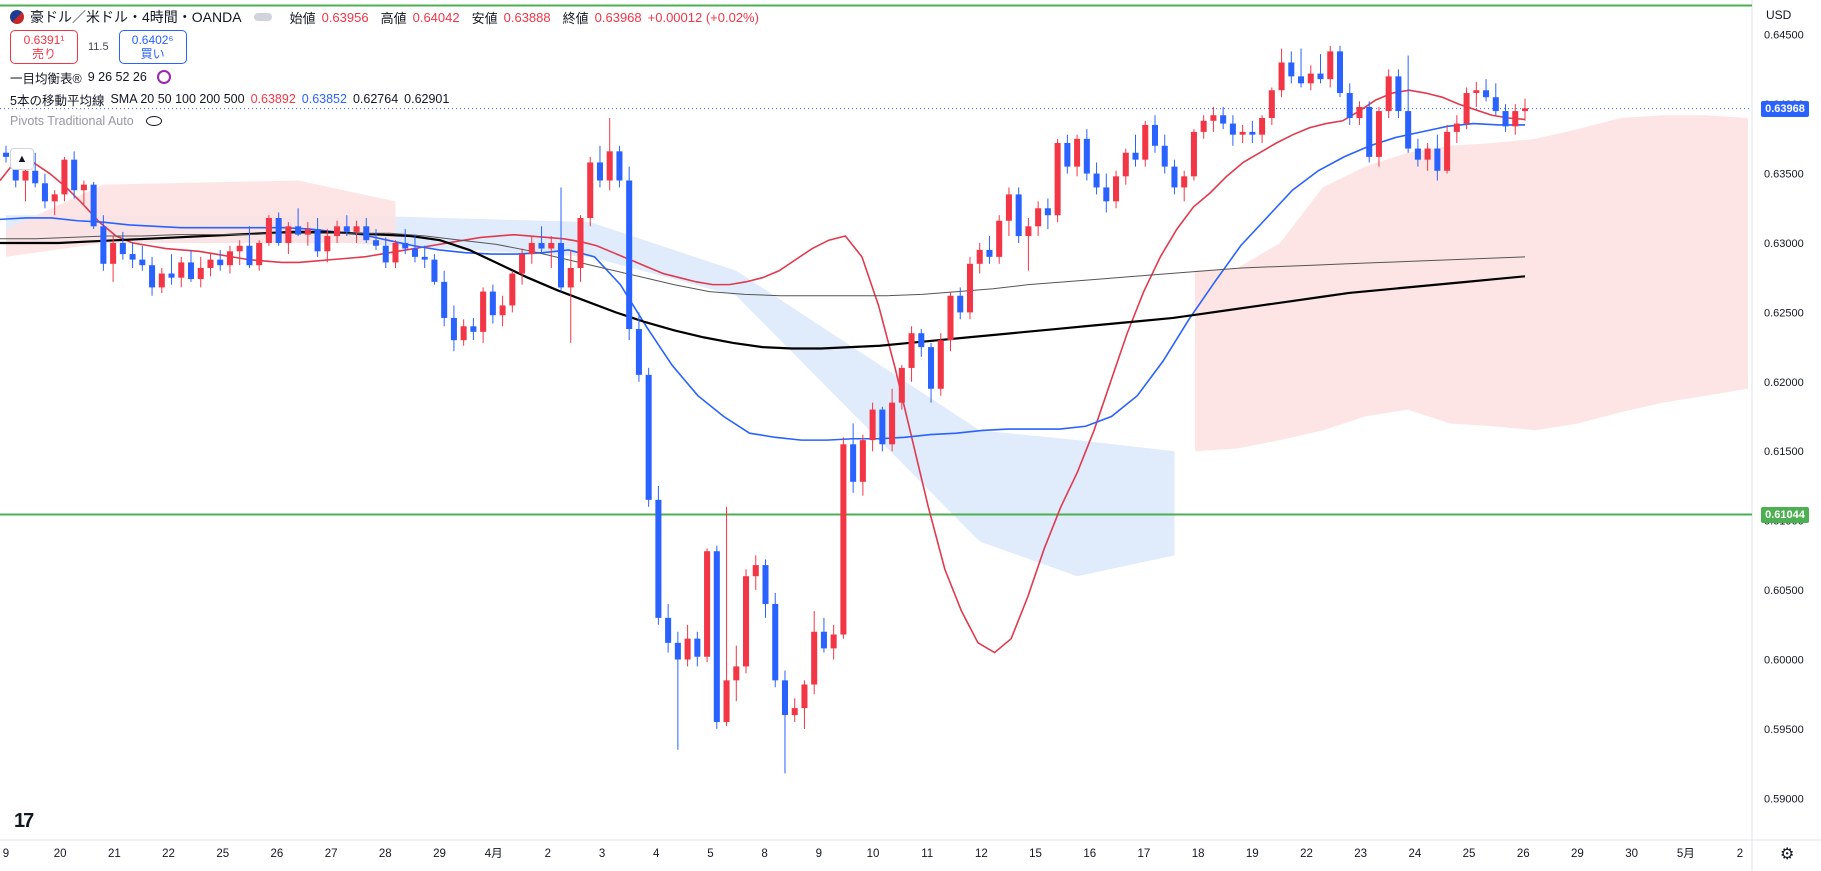 This screenshot has height=871, width=1821. I want to click on x-tick-label: 19, so click(1252, 854).